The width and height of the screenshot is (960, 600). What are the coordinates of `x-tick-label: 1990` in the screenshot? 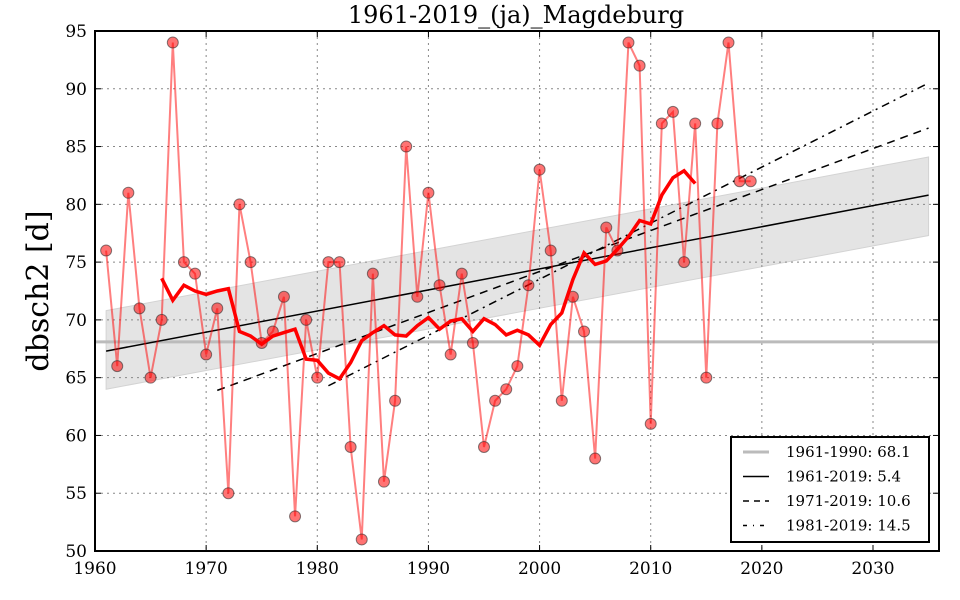 It's located at (428, 569).